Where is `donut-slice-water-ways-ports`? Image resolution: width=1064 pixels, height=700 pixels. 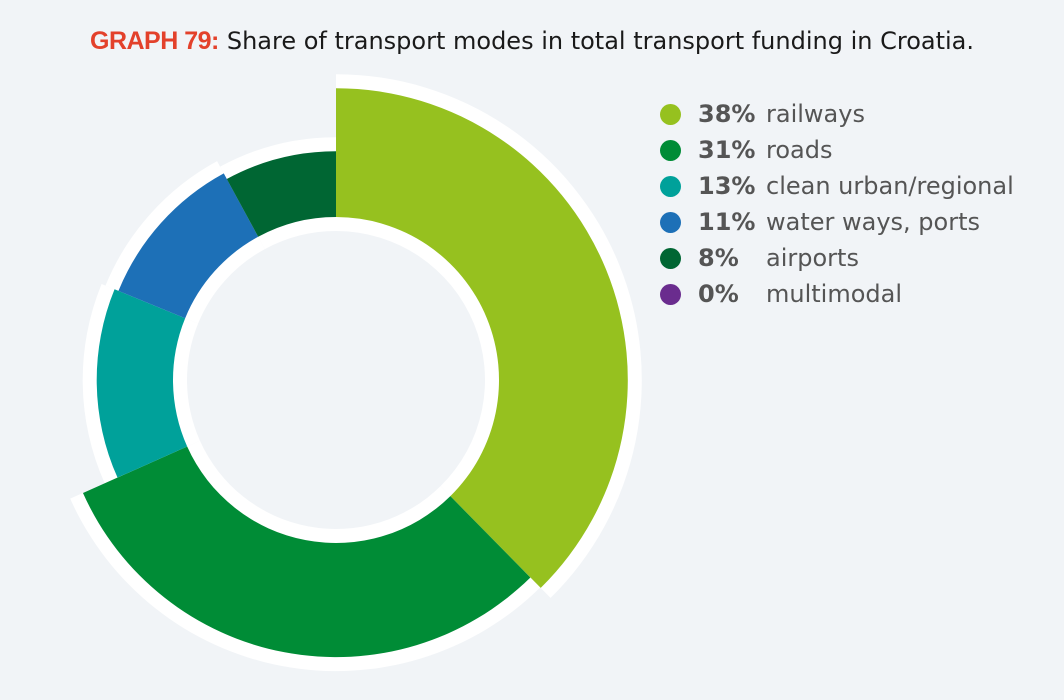
donut-slice-water-ways-ports is located at coordinates (188, 246).